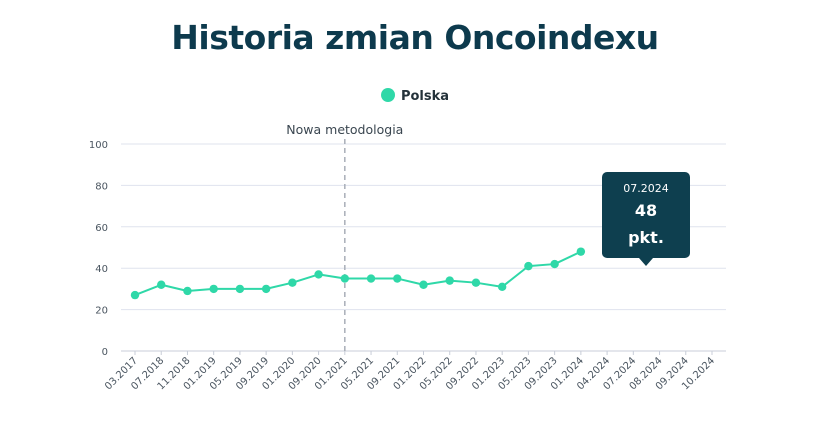 This screenshot has height=442, width=830. Describe the element at coordinates (105, 352) in the screenshot. I see `y-tick-label: 0` at that location.